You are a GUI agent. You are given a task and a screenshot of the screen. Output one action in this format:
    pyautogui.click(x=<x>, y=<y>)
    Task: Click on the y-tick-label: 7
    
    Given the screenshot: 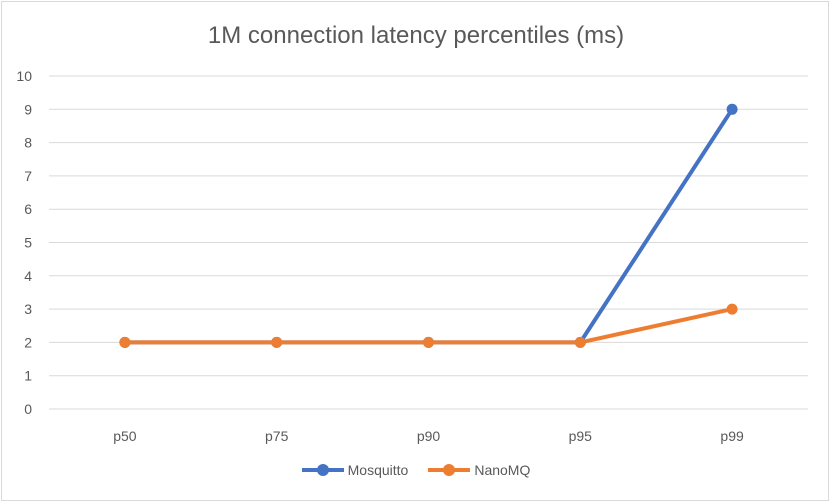 What is the action you would take?
    pyautogui.click(x=28, y=176)
    